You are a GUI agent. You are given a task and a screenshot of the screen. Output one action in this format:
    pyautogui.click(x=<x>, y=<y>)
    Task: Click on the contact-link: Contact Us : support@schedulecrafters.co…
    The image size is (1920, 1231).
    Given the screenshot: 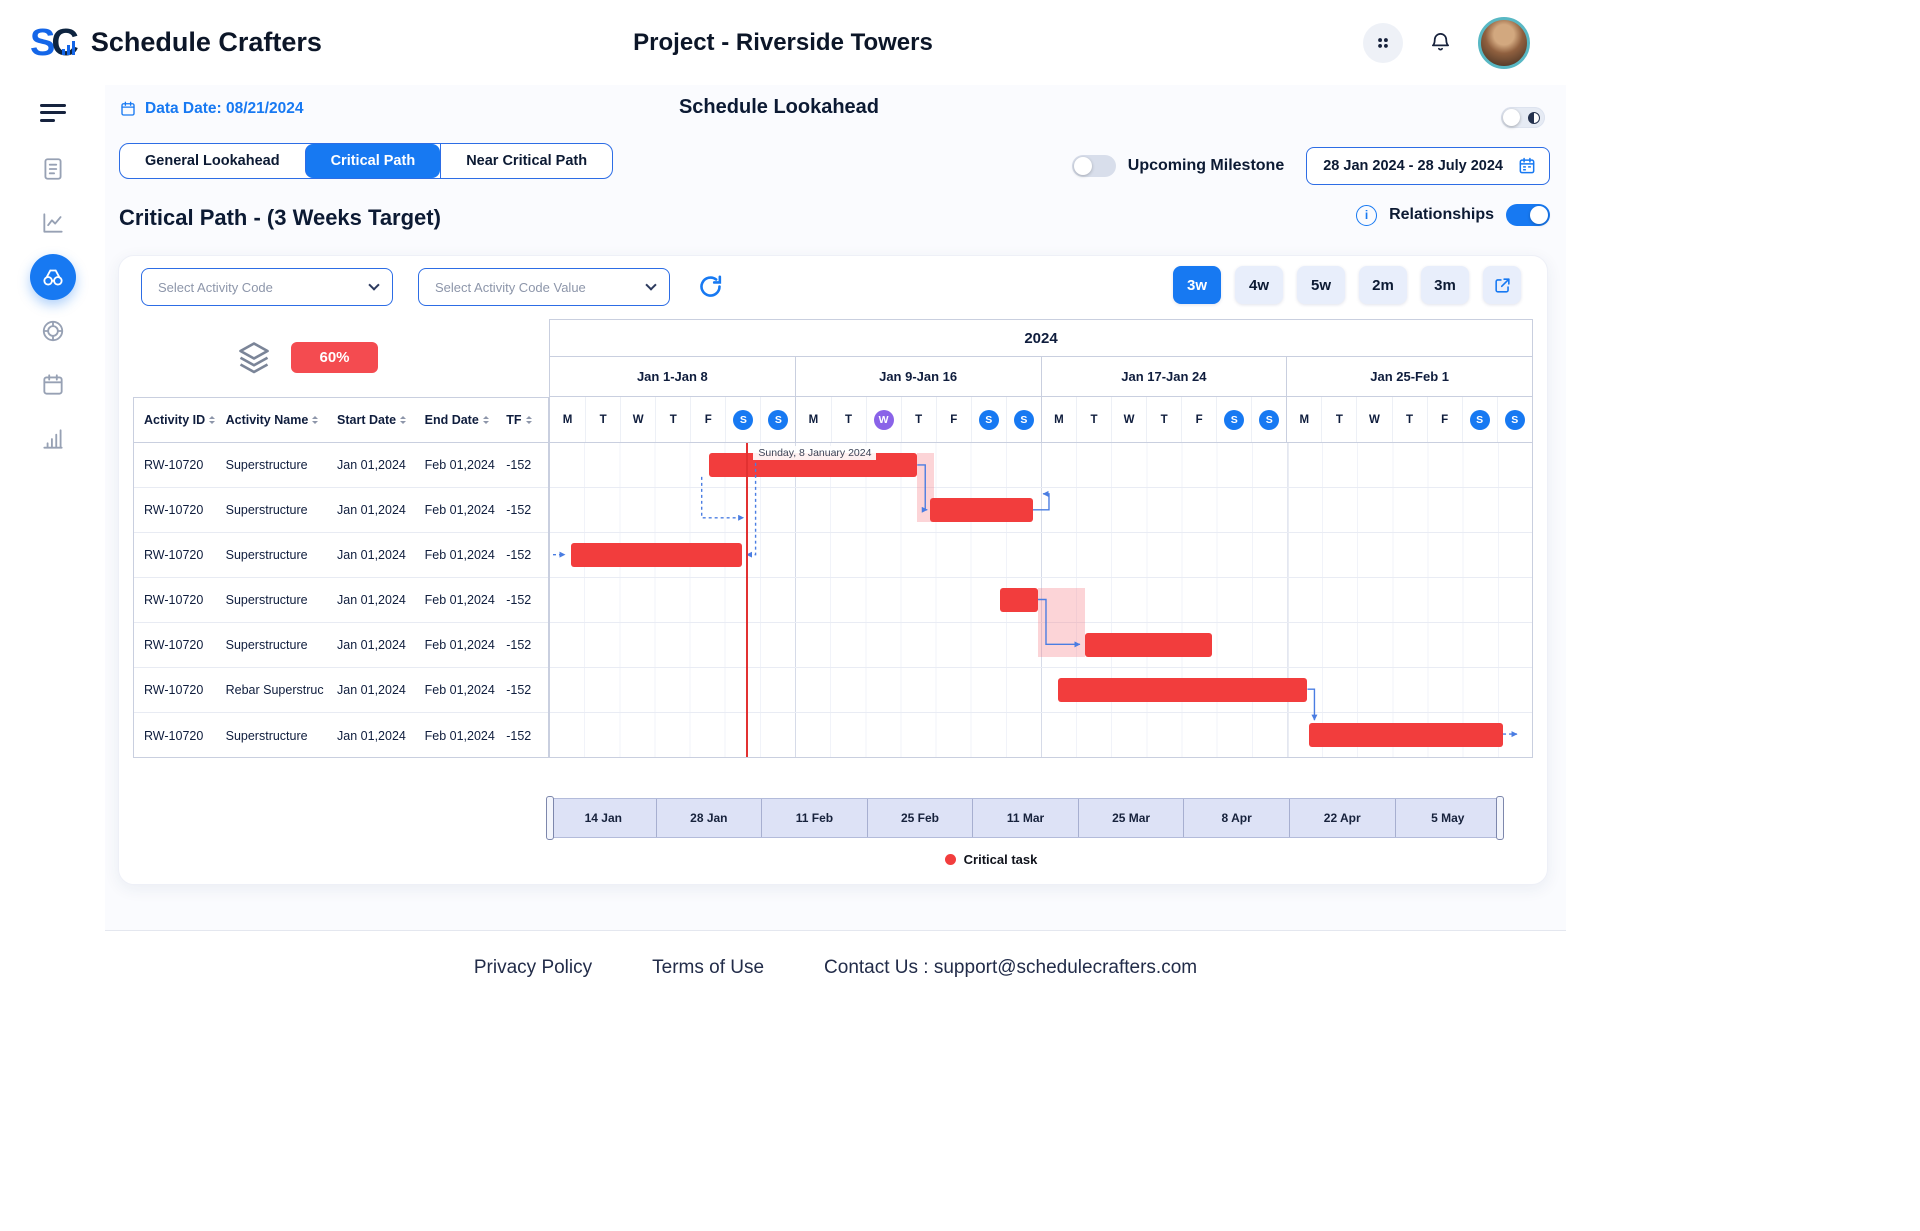 What is the action you would take?
    pyautogui.click(x=1011, y=967)
    